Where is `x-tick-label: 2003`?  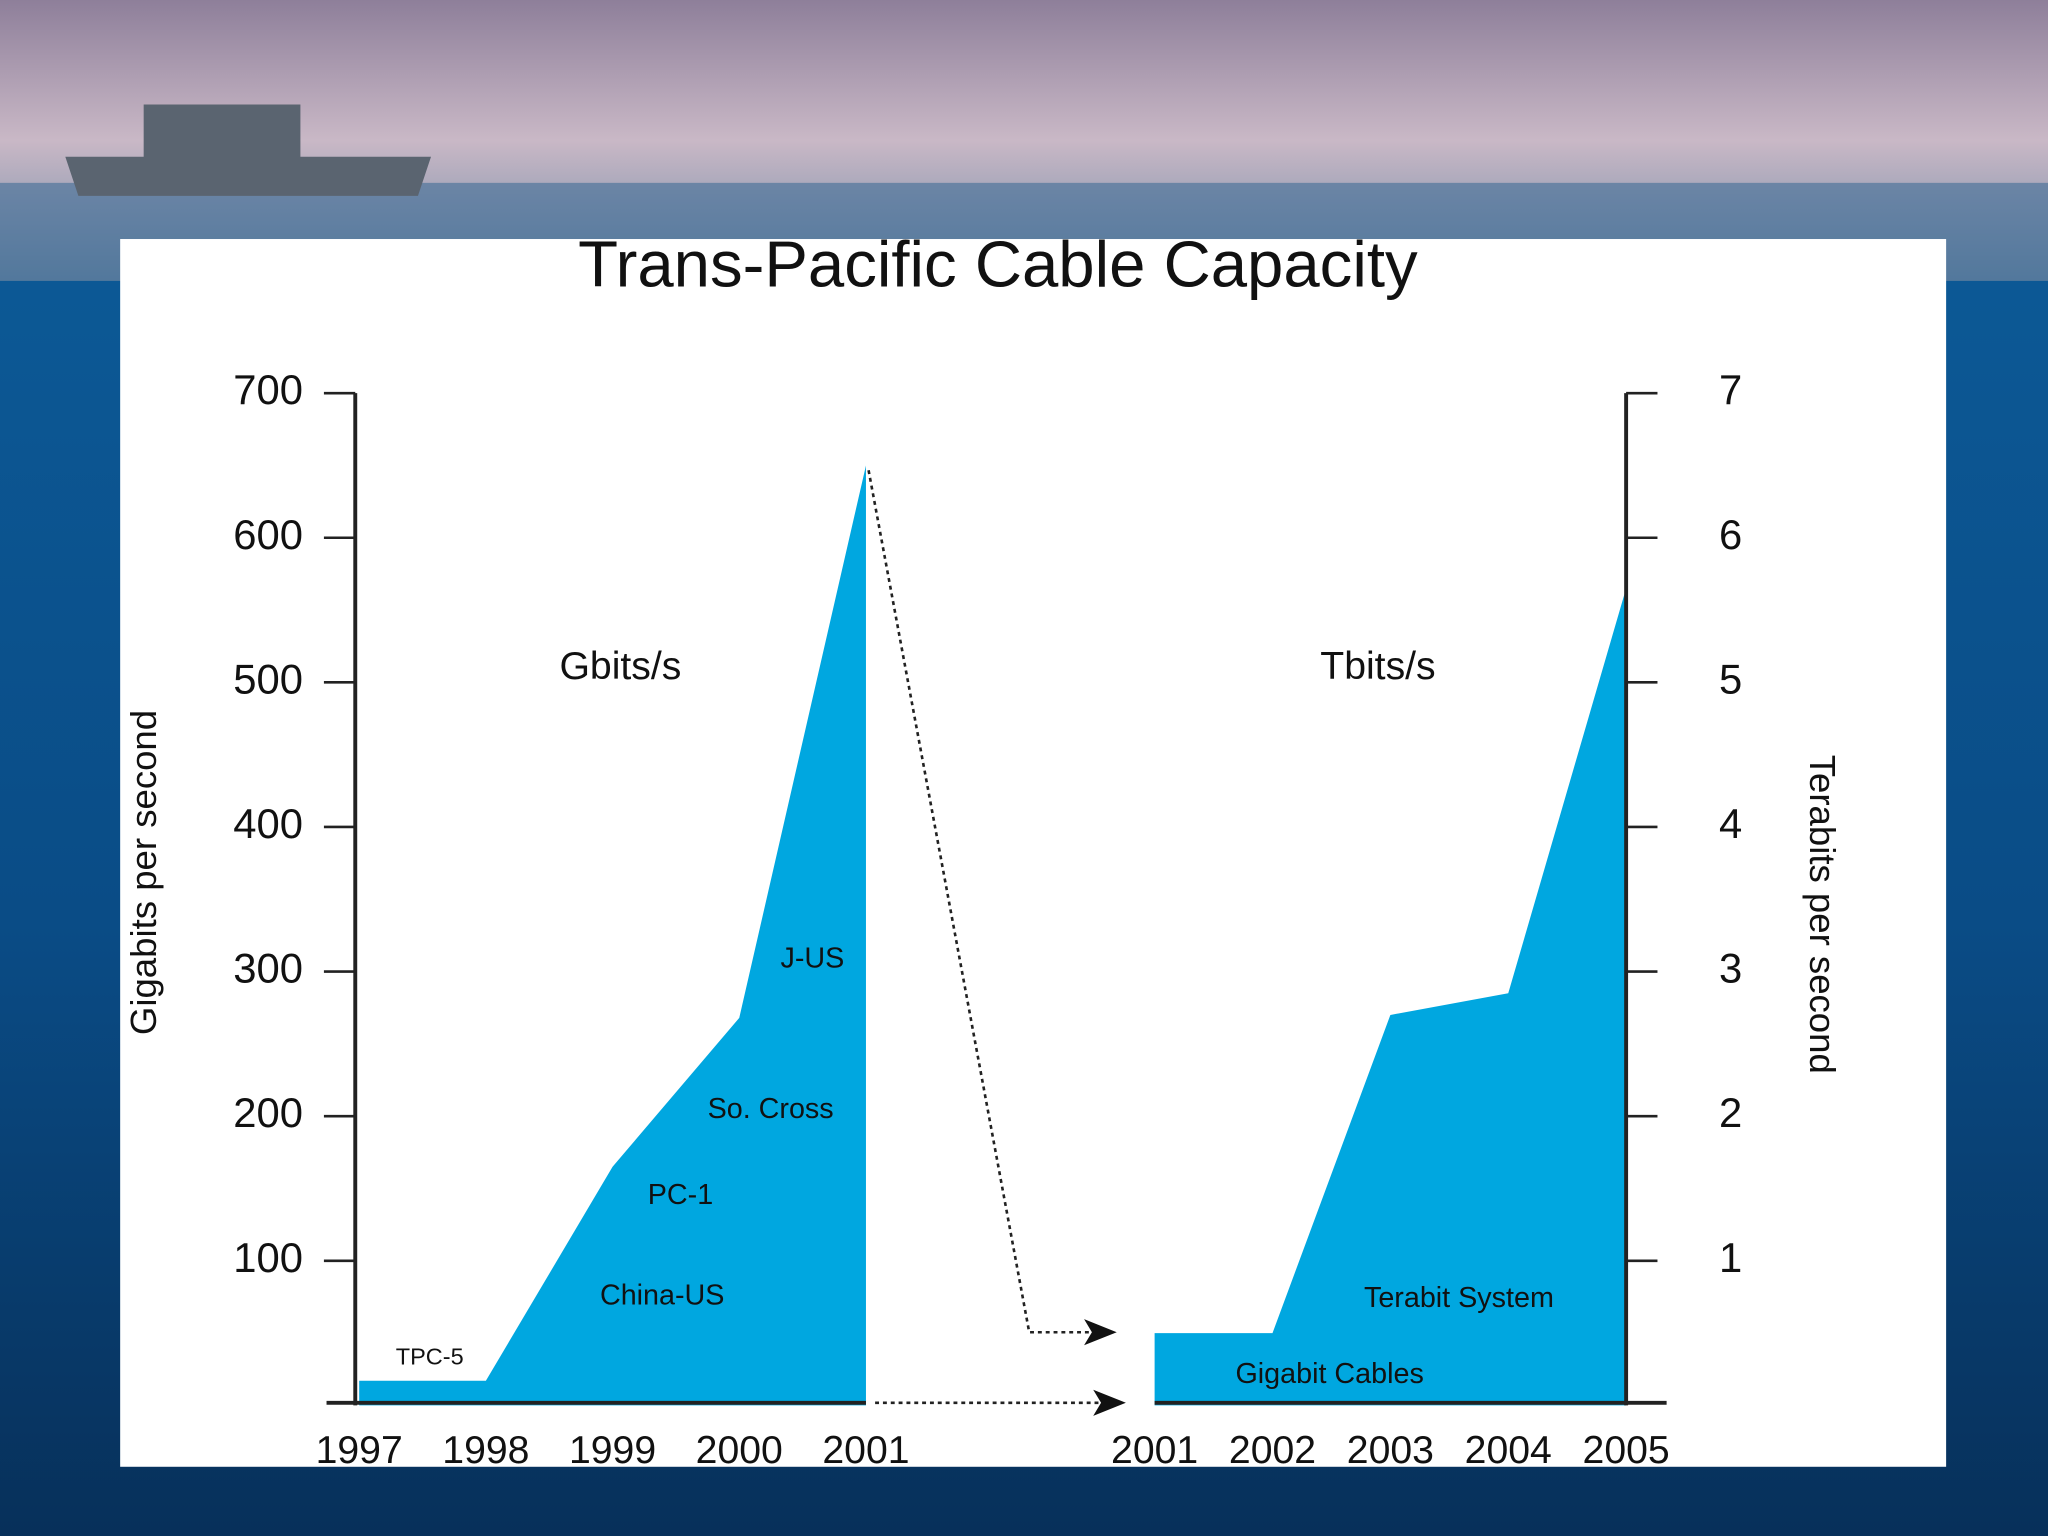
x-tick-label: 2003 is located at coordinates (1390, 1450).